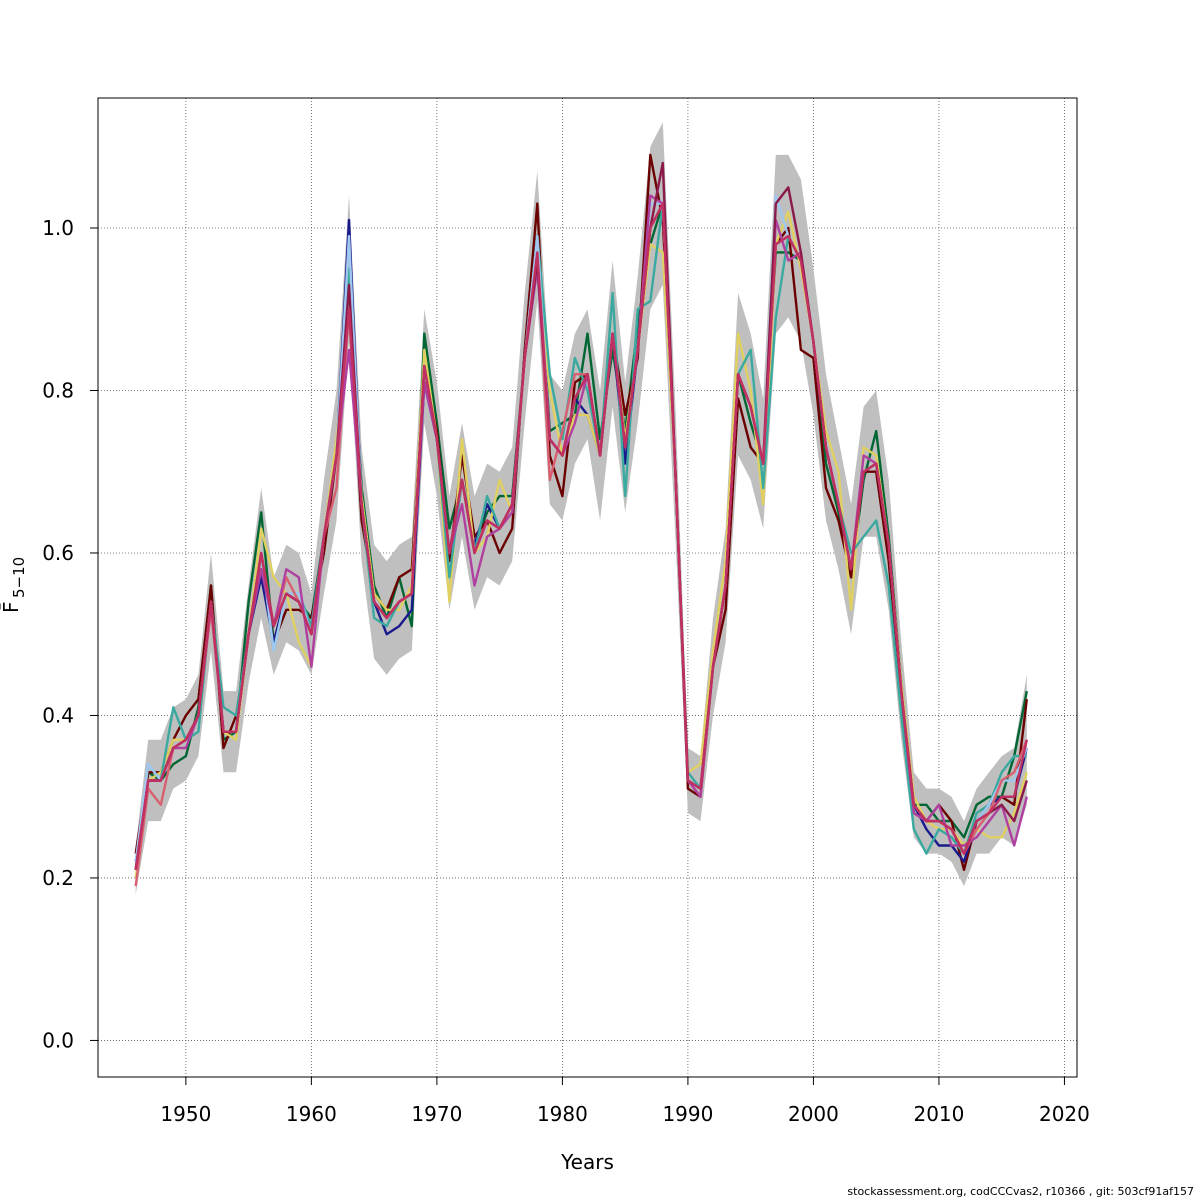  Describe the element at coordinates (70, 634) in the screenshot. I see `y-axis: 0.0 0.2 0.4 0.6 0.8 1.0` at that location.